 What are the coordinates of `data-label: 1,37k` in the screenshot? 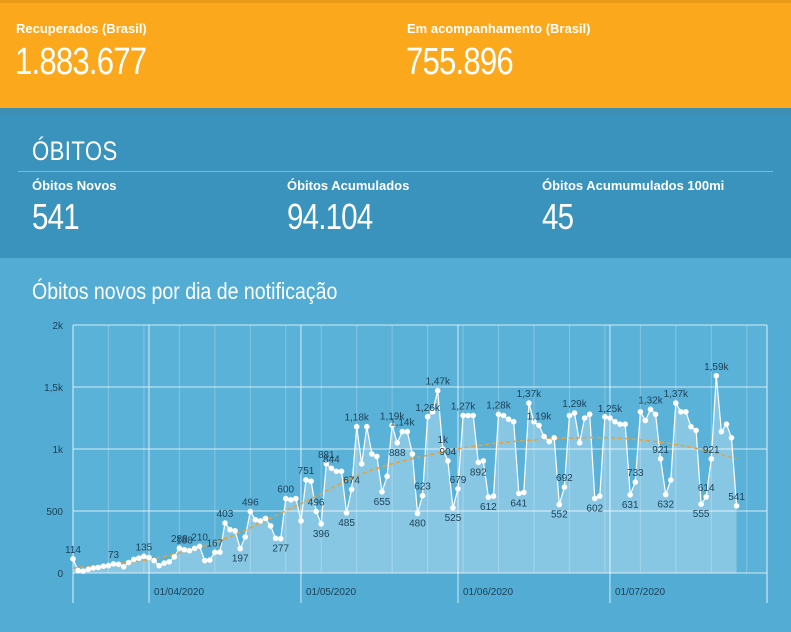 It's located at (529, 394).